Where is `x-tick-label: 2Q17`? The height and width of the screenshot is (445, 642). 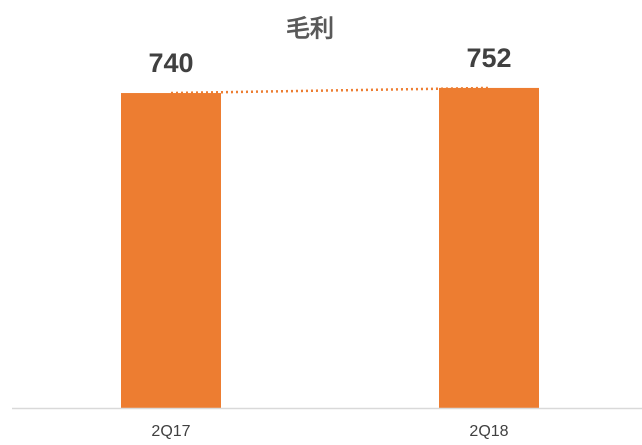
x-tick-label: 2Q17 is located at coordinates (170, 431).